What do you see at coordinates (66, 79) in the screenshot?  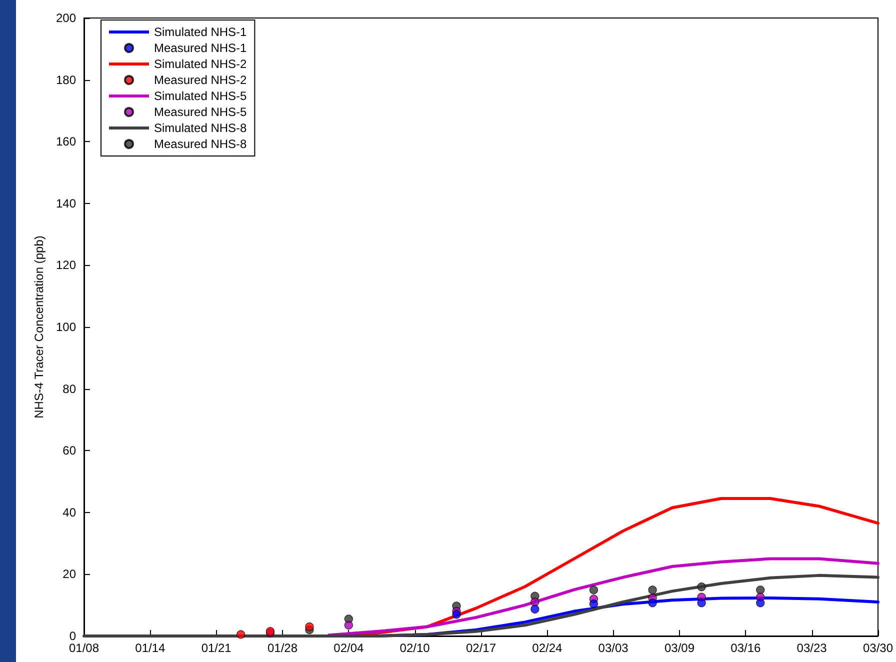 I see `y-tick-label: 180` at bounding box center [66, 79].